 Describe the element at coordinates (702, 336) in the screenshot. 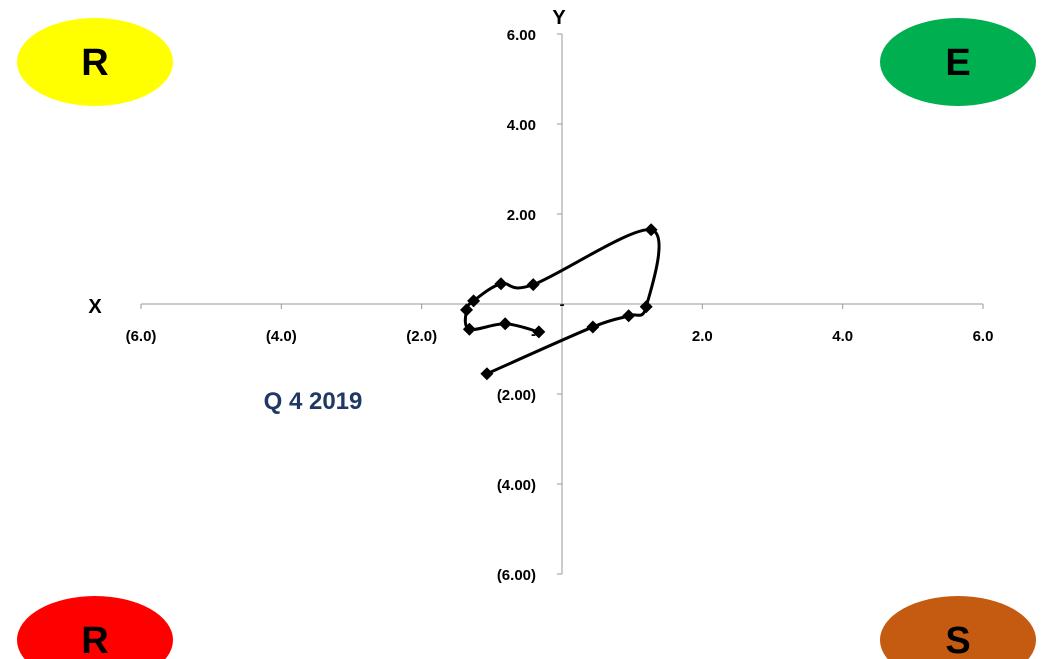

I see `x-tick-label: 2.0` at that location.